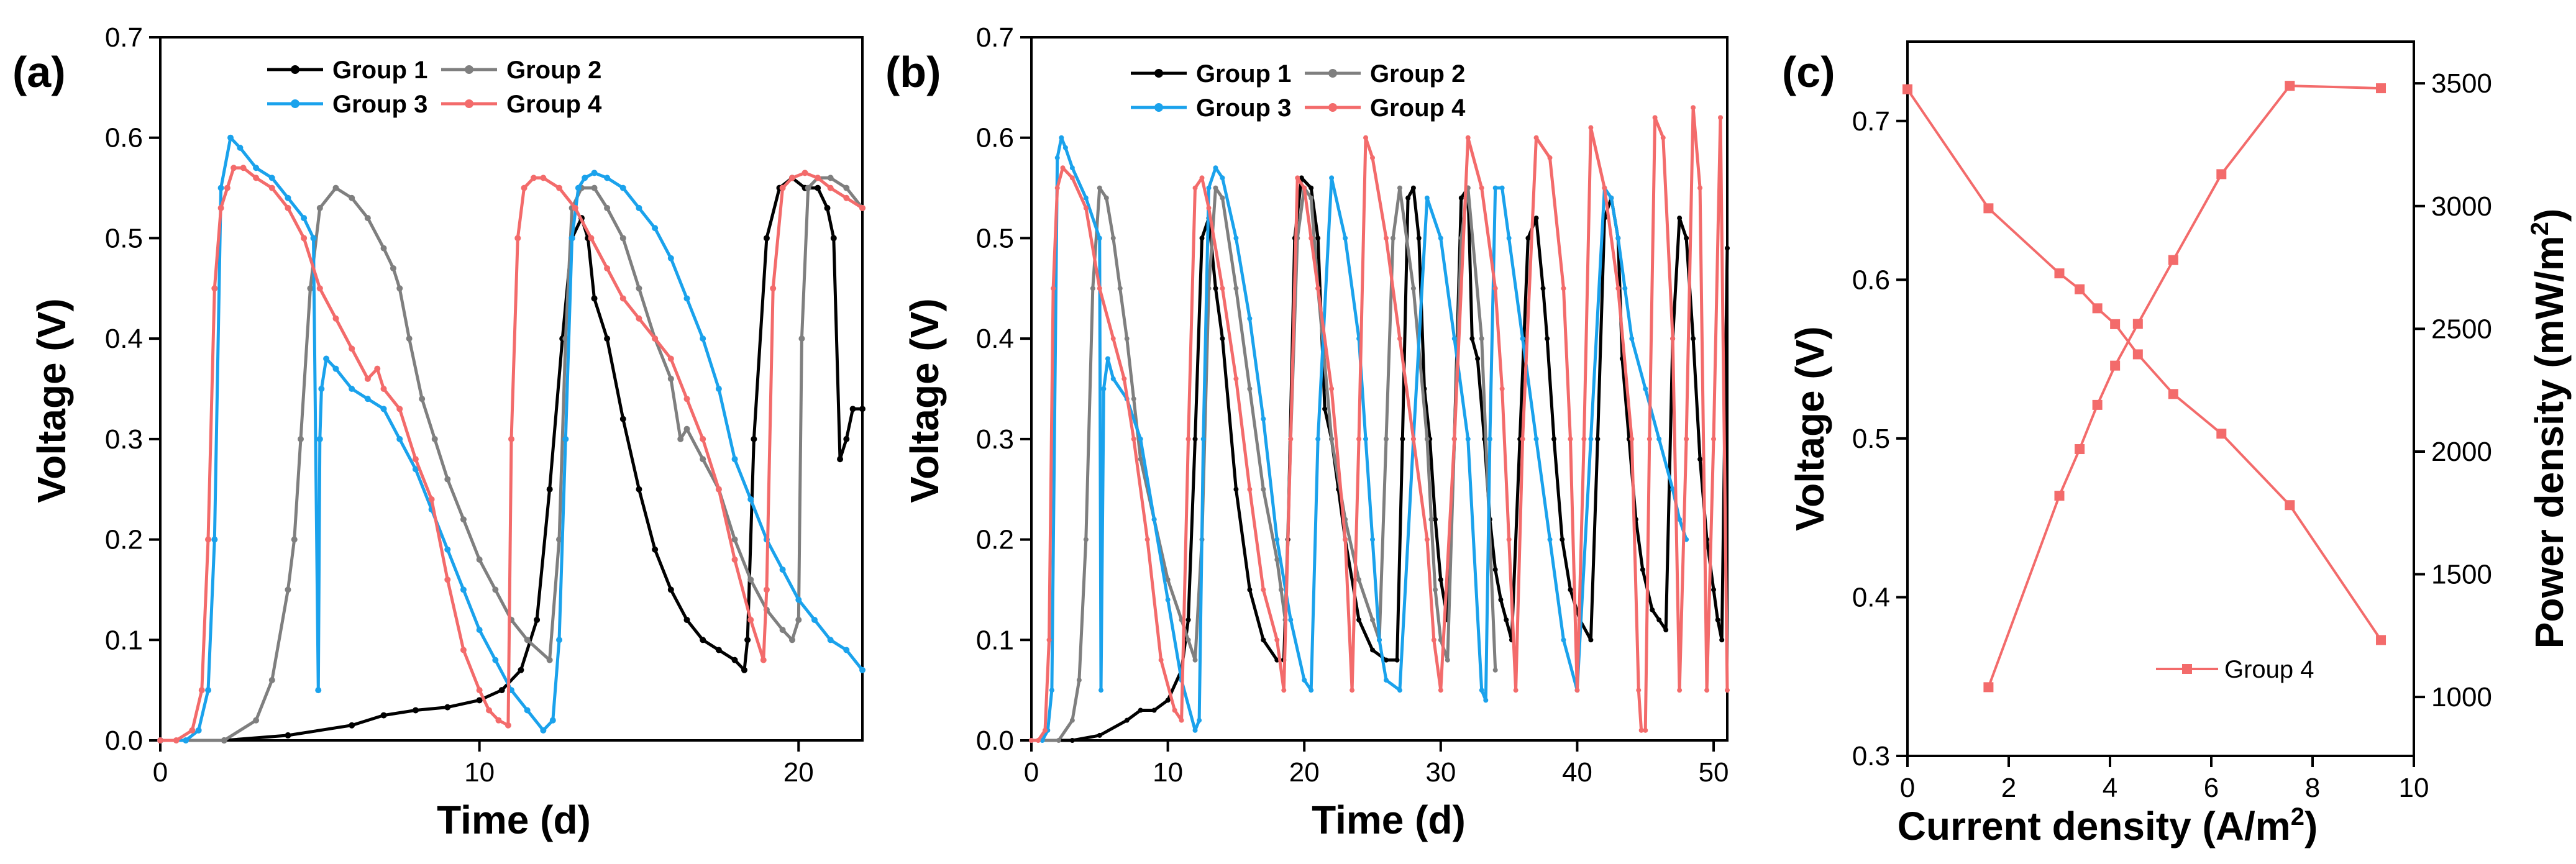 Image resolution: width=2576 pixels, height=864 pixels. What do you see at coordinates (2414, 788) in the screenshot?
I see `chart-c-xtick-label: 10` at bounding box center [2414, 788].